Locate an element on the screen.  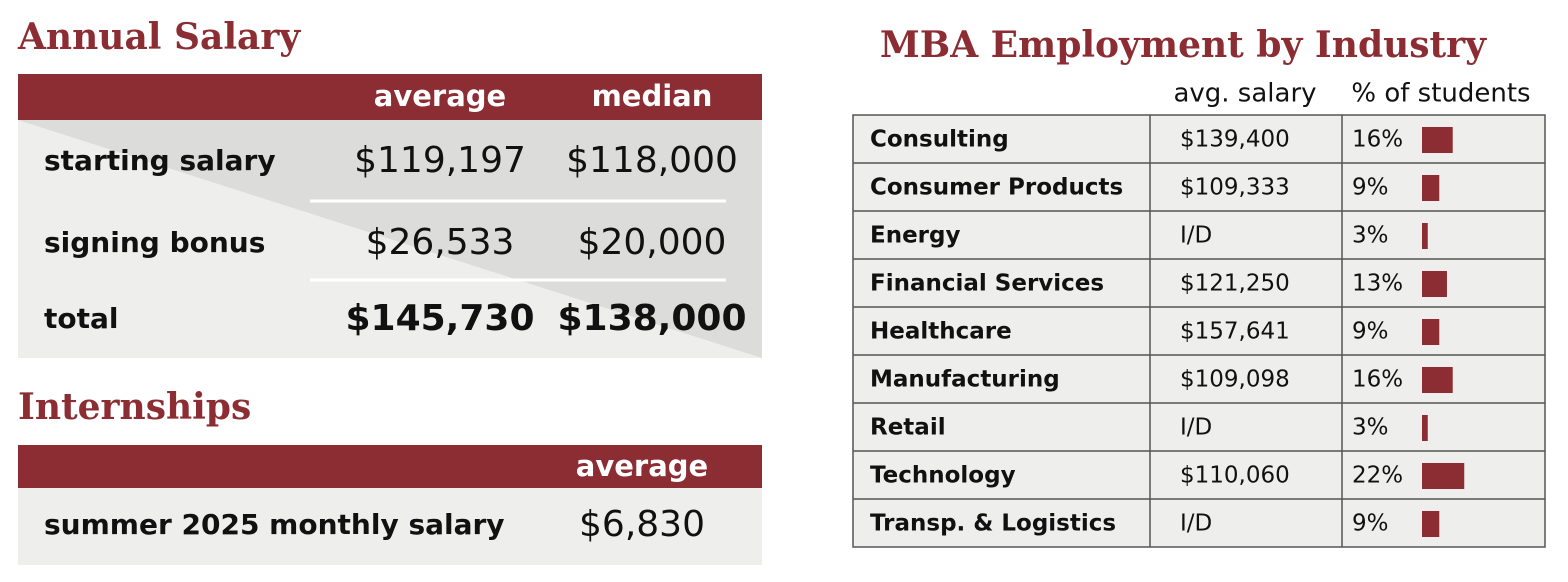
salary: $109,098 is located at coordinates (1235, 380).